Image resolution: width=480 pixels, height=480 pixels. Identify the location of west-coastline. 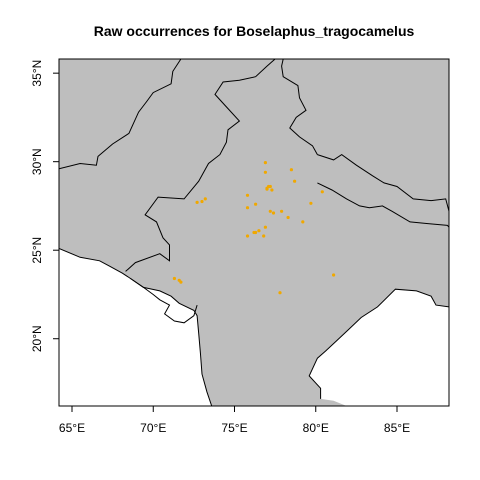
(136, 326).